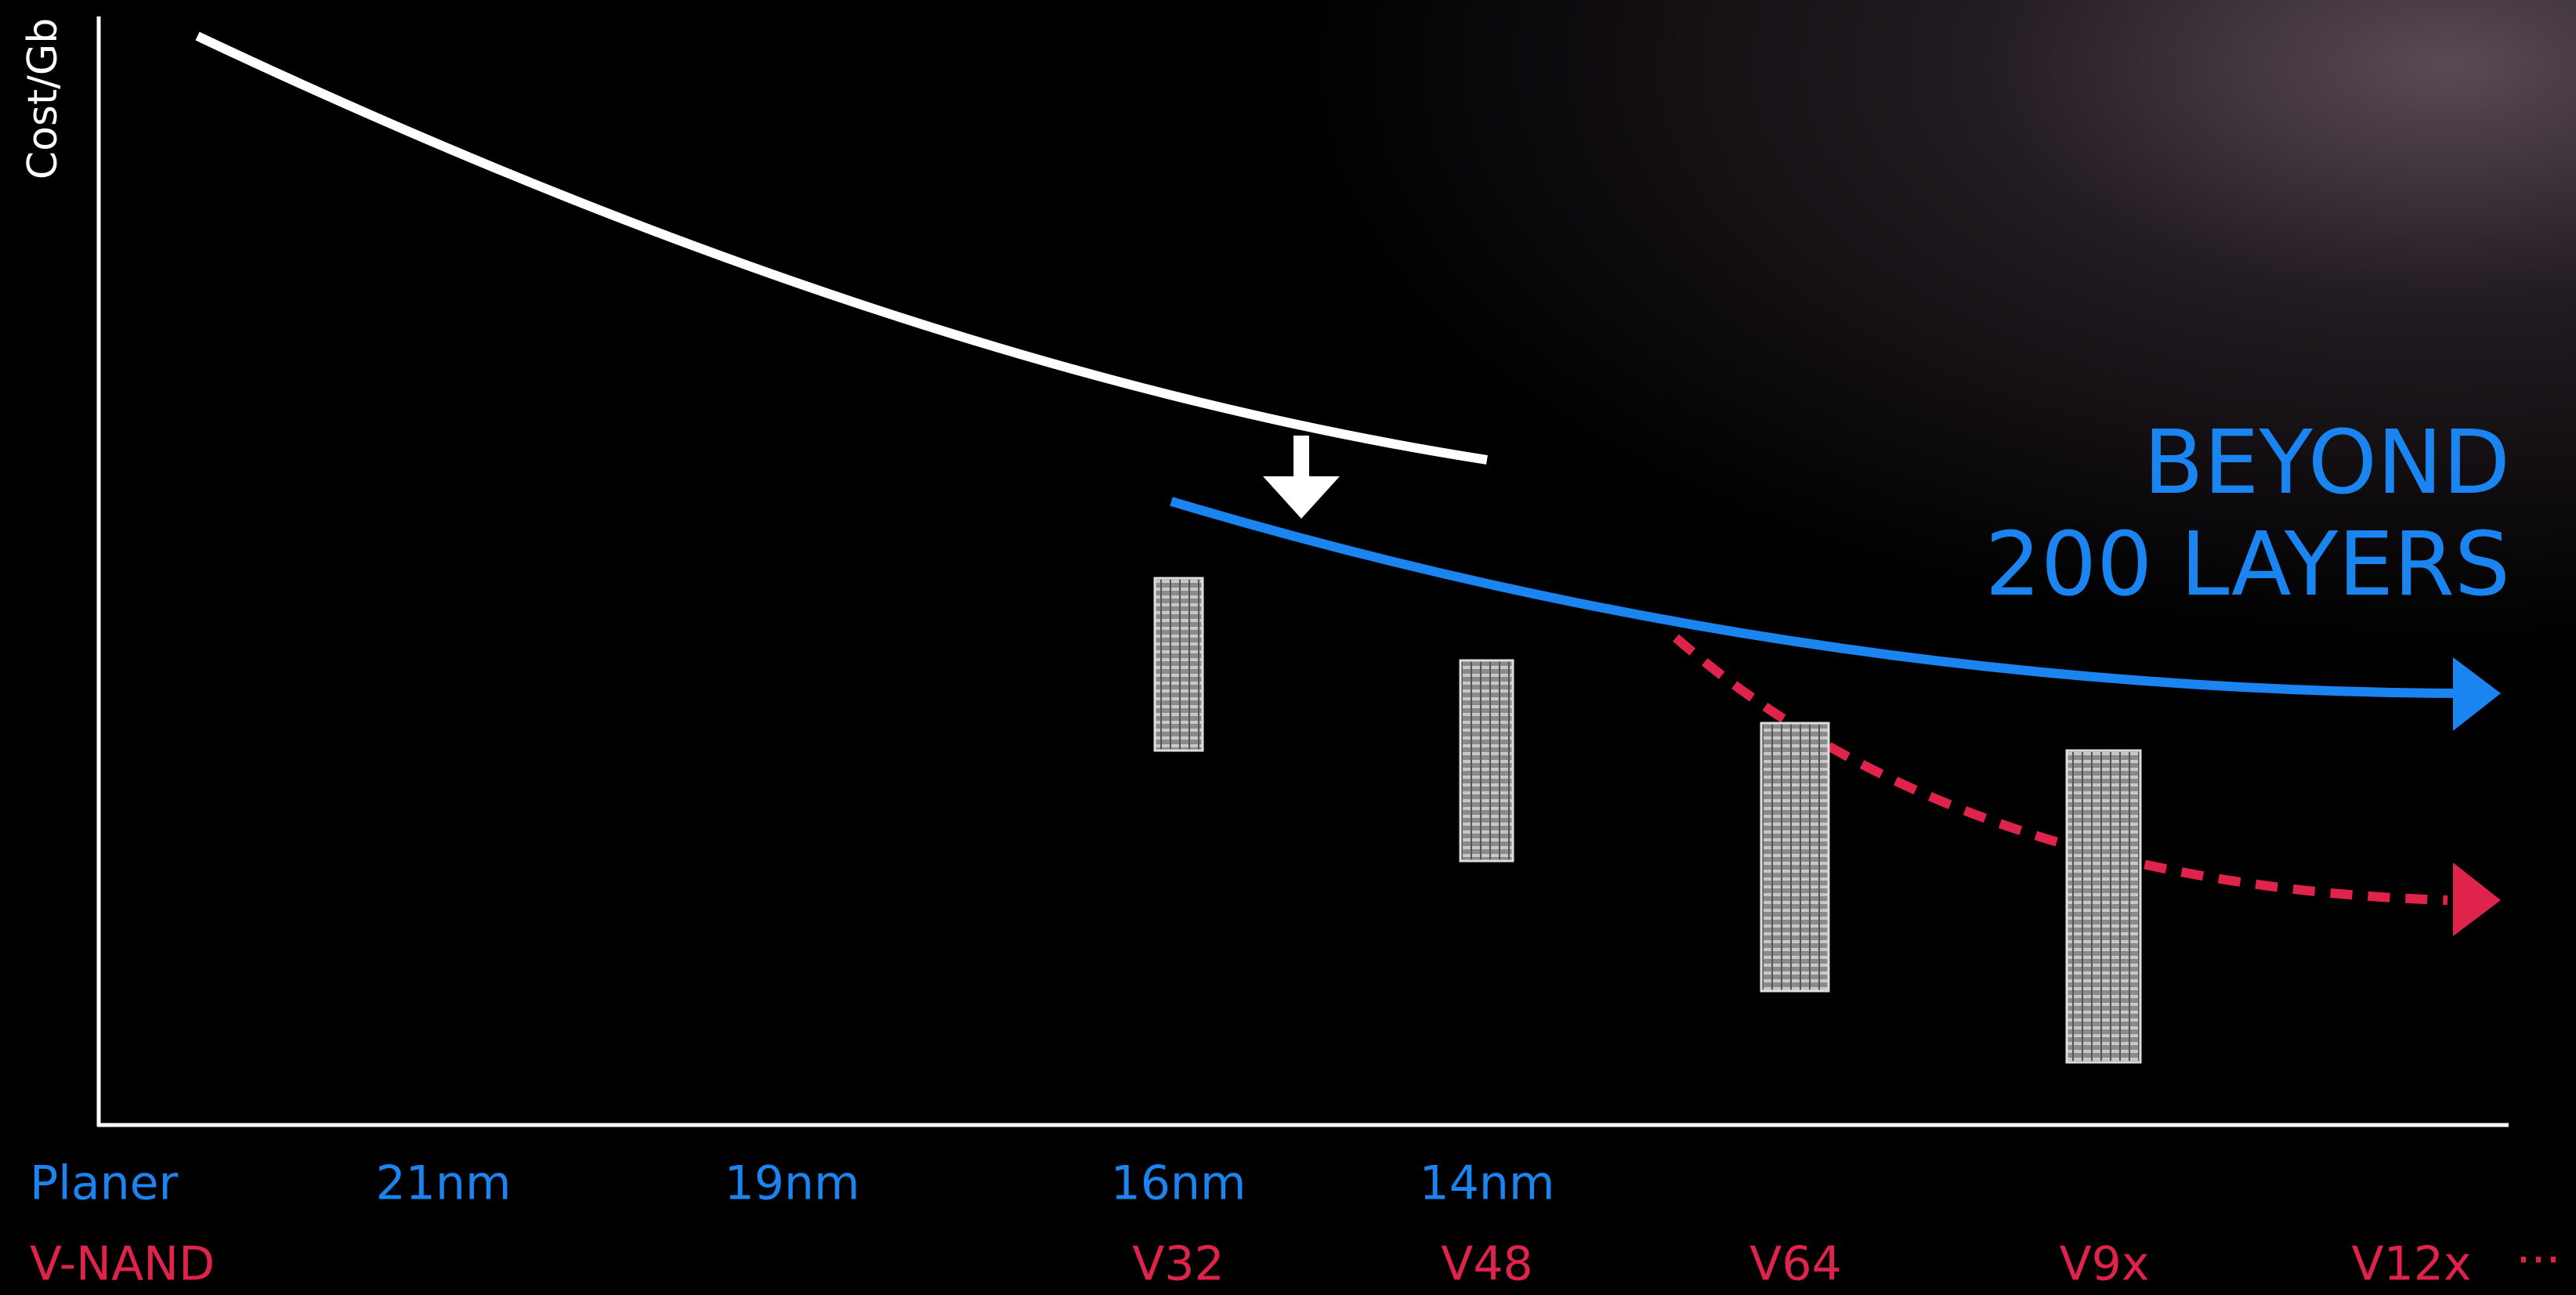 This screenshot has width=2576, height=1295. What do you see at coordinates (2477, 694) in the screenshot?
I see `vnand-arrow` at bounding box center [2477, 694].